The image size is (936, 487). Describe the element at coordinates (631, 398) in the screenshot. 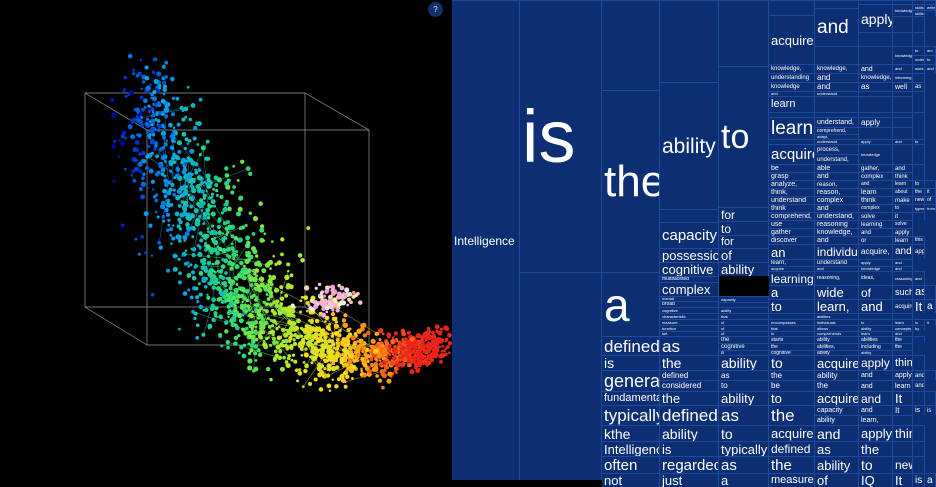

I see `word-tree-cell: fundamentally` at that location.